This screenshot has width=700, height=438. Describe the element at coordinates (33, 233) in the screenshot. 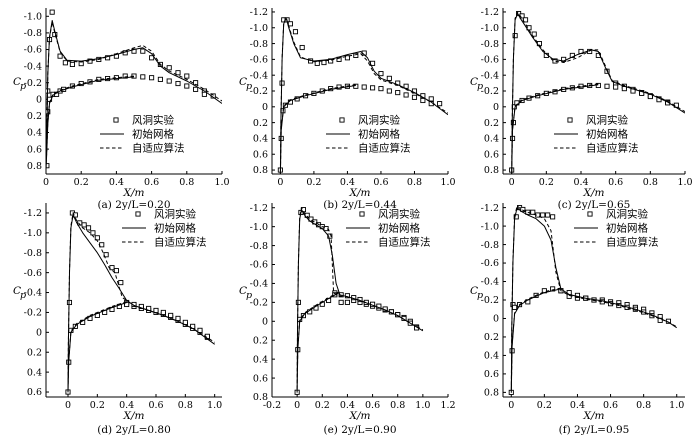

I see `y-tick-label: -1.0` at that location.